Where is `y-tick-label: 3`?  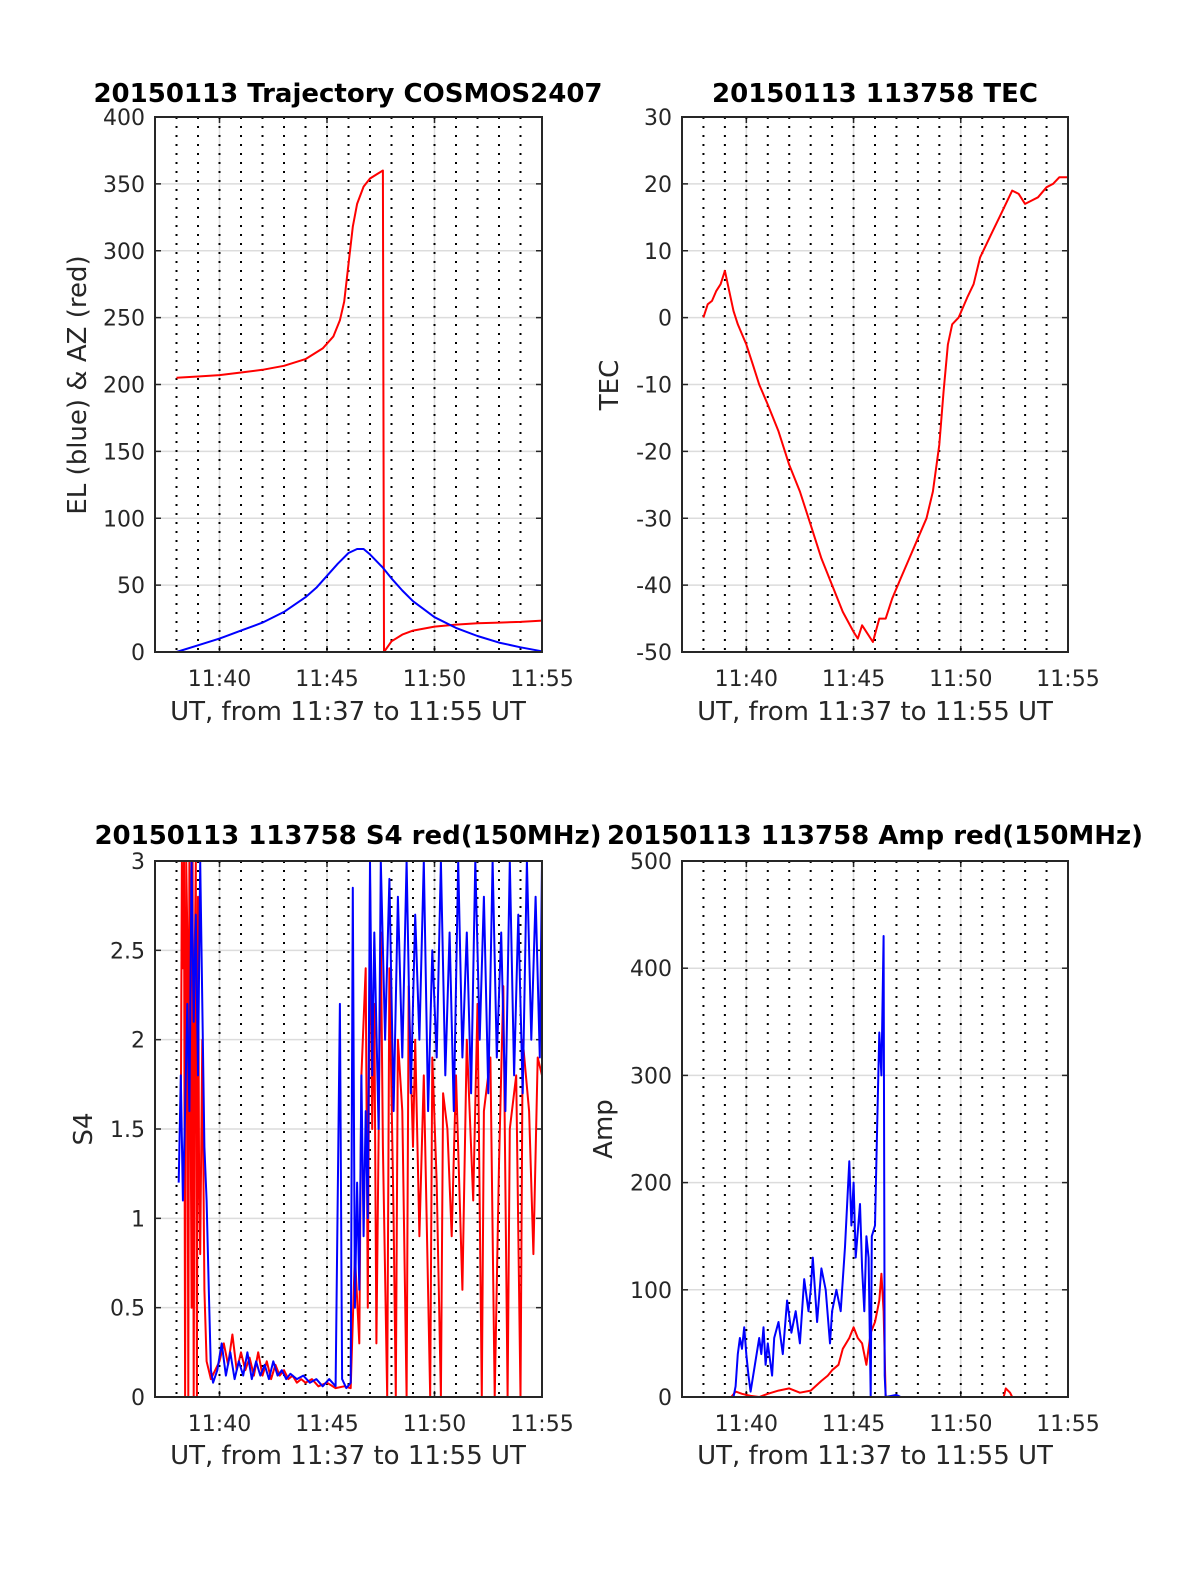 y-tick-label: 3 is located at coordinates (138, 862).